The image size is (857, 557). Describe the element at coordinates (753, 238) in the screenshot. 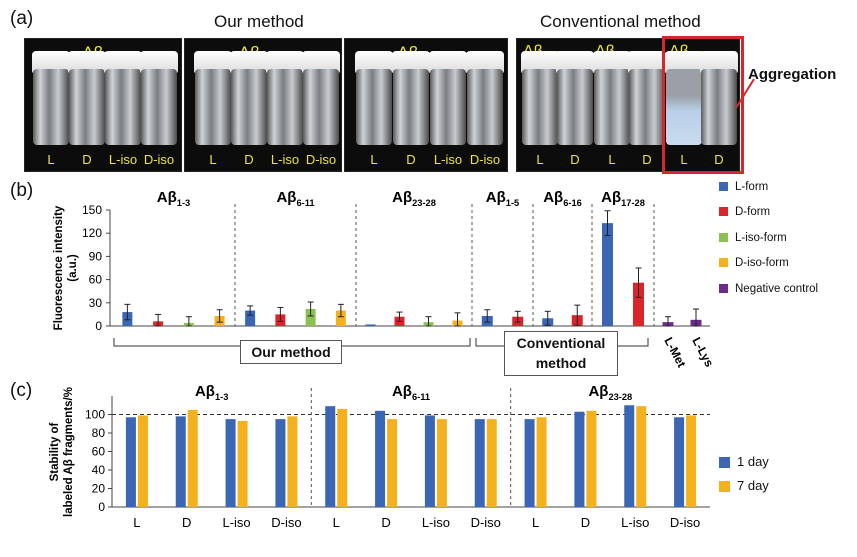

I see `legend-item-l-iso-form: L-iso-form` at that location.